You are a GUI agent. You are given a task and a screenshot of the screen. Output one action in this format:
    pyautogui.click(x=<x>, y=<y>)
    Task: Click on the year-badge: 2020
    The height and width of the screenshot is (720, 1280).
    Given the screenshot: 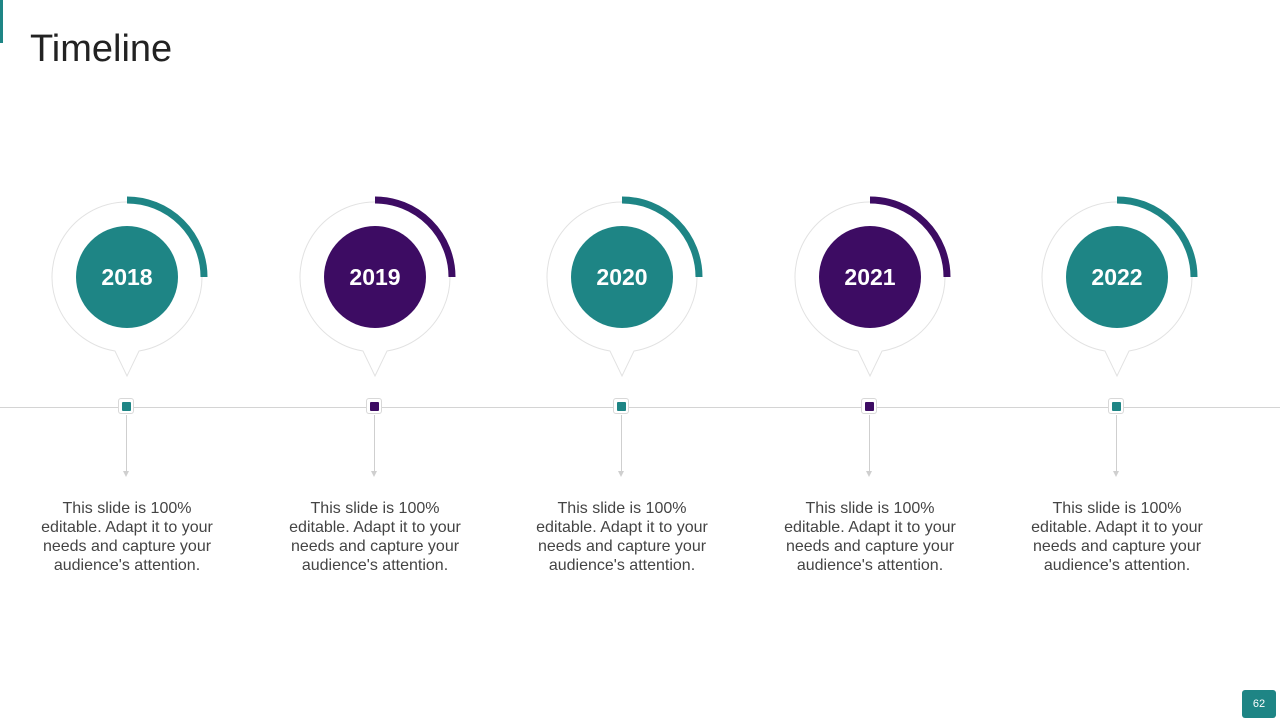 What is the action you would take?
    pyautogui.click(x=622, y=277)
    